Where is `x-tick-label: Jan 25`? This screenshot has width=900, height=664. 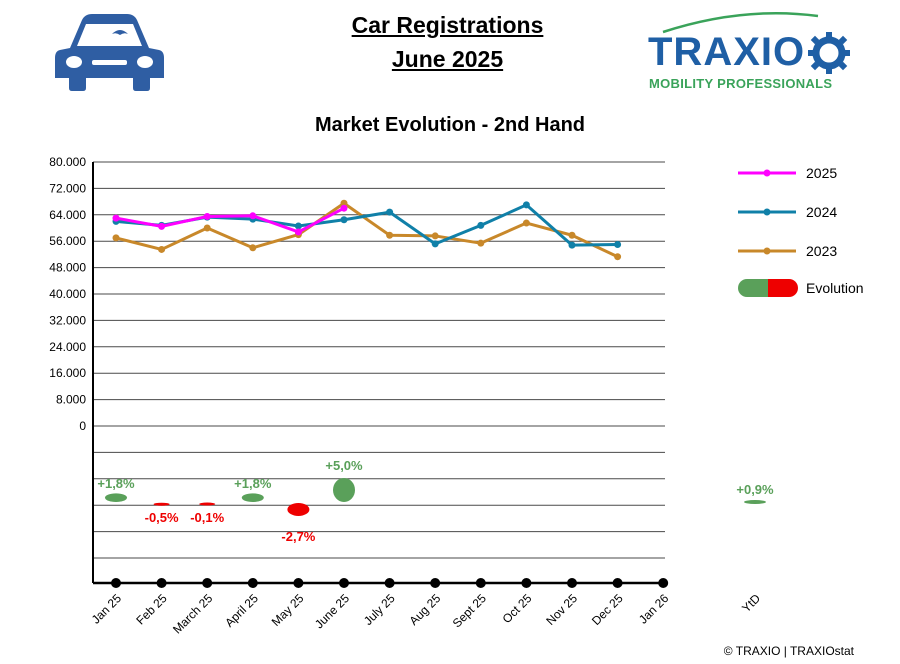 x-tick-label: Jan 25 is located at coordinates (107, 609).